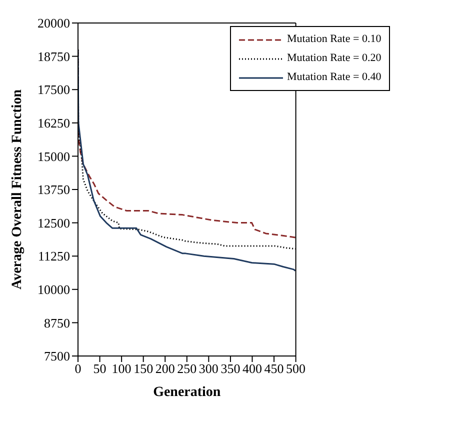 This screenshot has width=469, height=433. I want to click on y-axis-title: Average Overall Fitness Function, so click(17, 189).